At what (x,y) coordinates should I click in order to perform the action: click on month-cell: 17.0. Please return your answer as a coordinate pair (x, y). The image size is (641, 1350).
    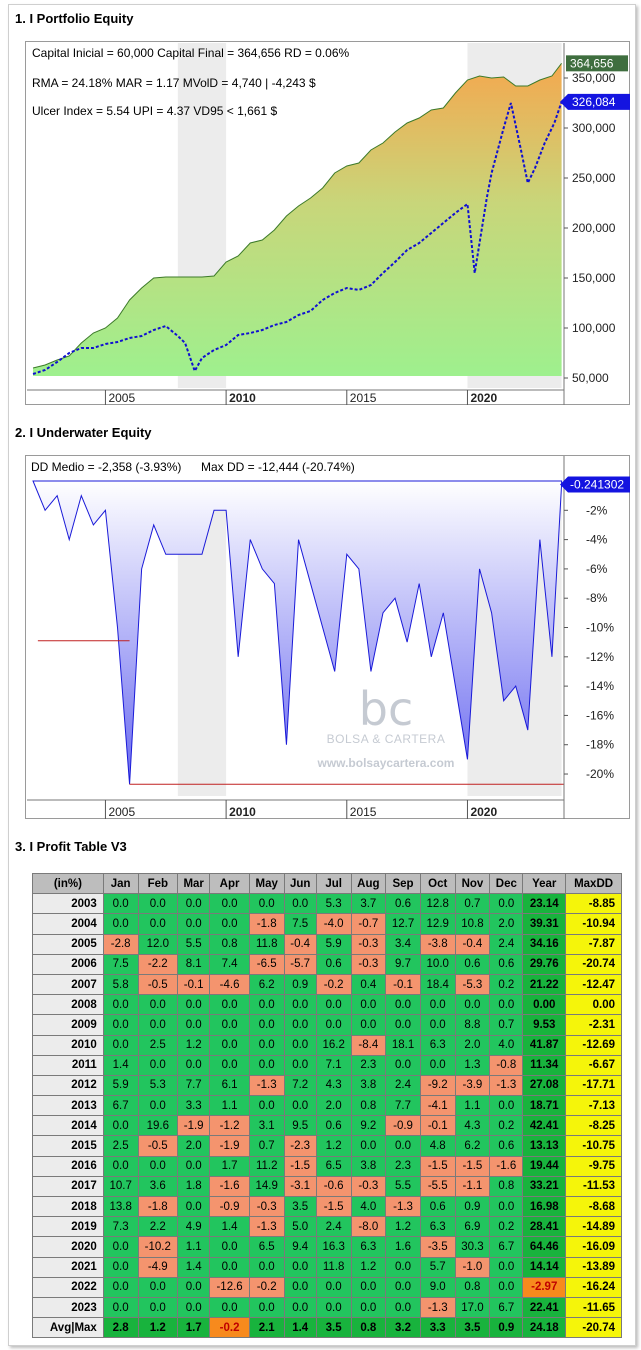
    Looking at the image, I should click on (472, 1307).